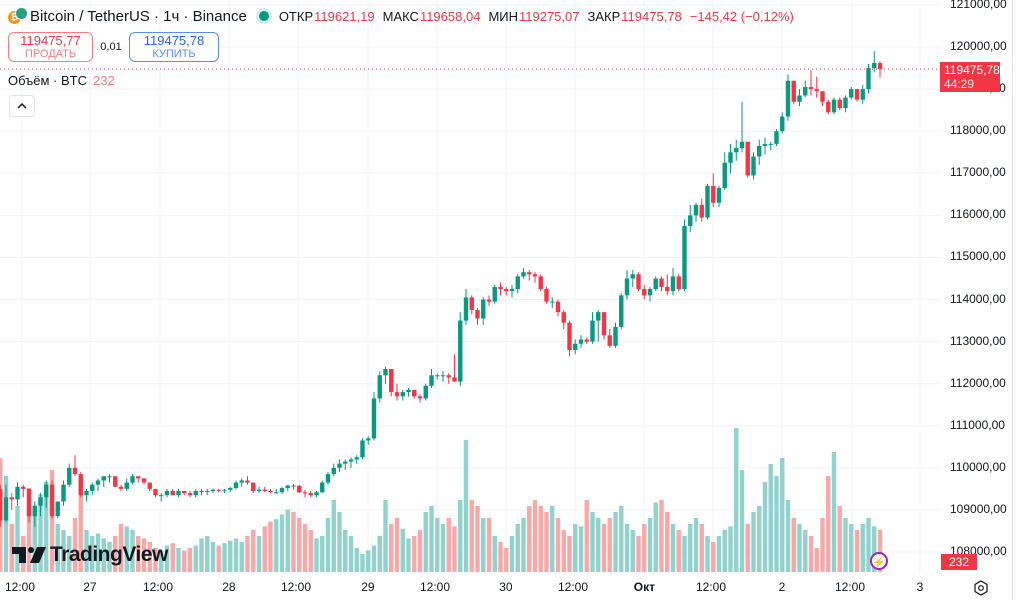 The height and width of the screenshot is (600, 1024). What do you see at coordinates (978, 46) in the screenshot?
I see `price-axis-label: 120000,00` at bounding box center [978, 46].